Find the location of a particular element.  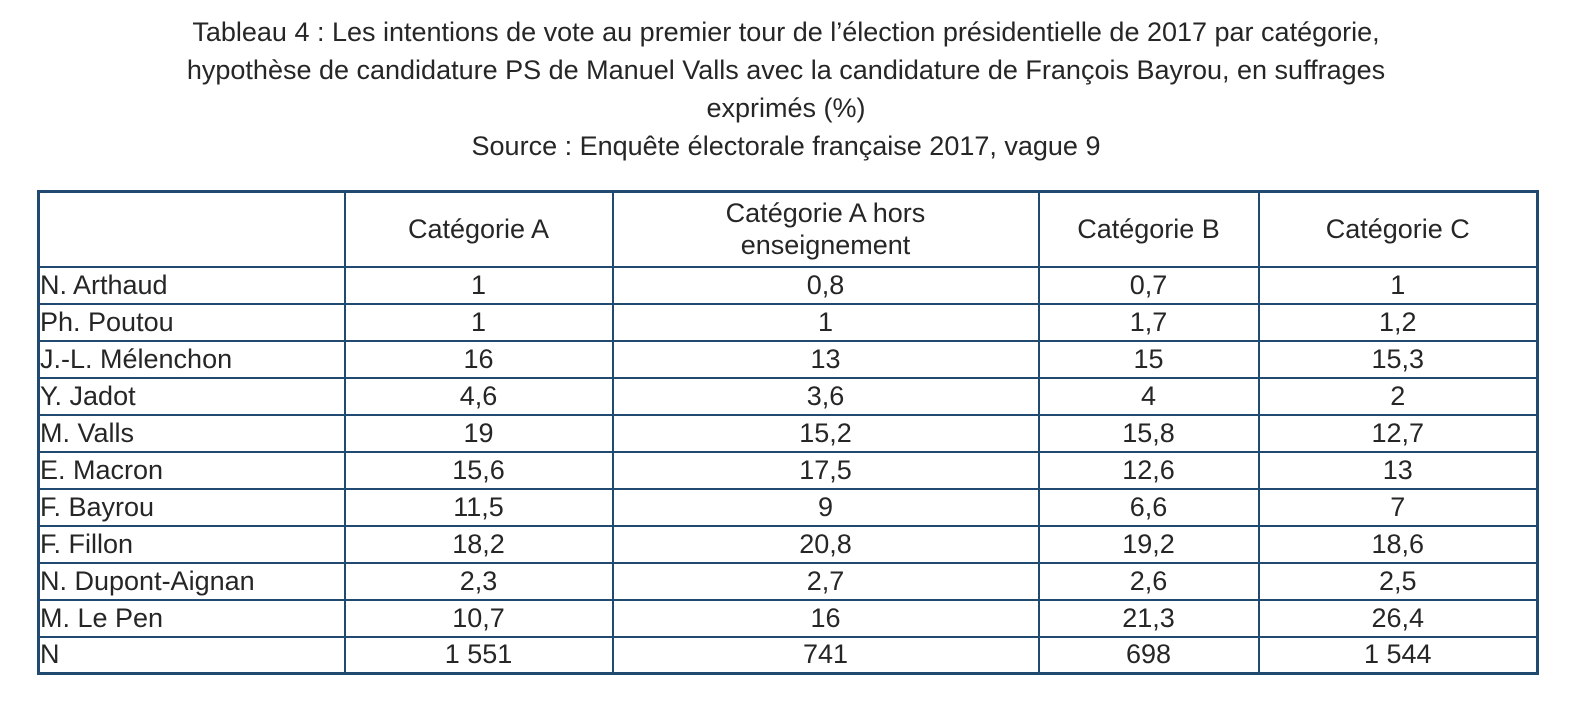

candidate-name-cell: Y. Jadot is located at coordinates (191, 396).